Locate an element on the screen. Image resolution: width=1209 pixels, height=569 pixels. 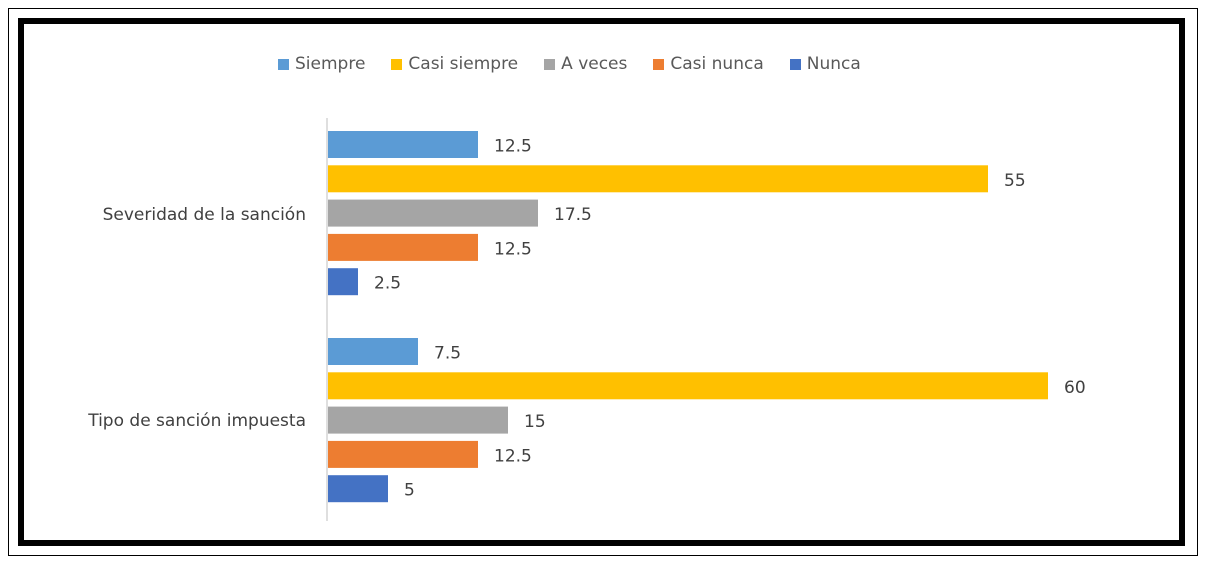
legend-label-casi-nunca: Casi nunca is located at coordinates (717, 64).